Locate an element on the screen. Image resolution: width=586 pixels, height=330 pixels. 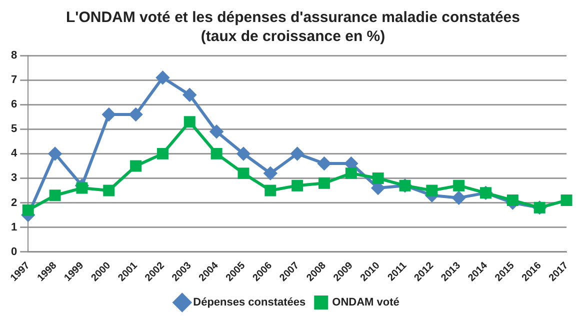
y-tick-label: 2 is located at coordinates (14, 202).